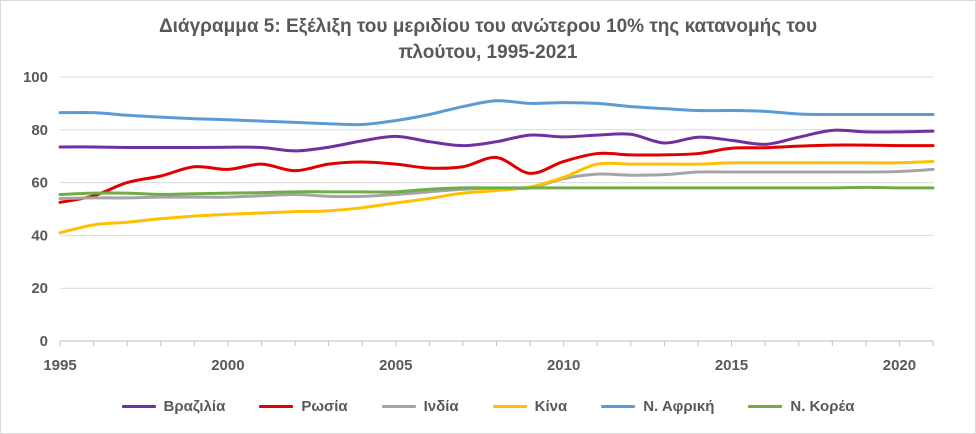  I want to click on y-tick-label: 40, so click(39, 235).